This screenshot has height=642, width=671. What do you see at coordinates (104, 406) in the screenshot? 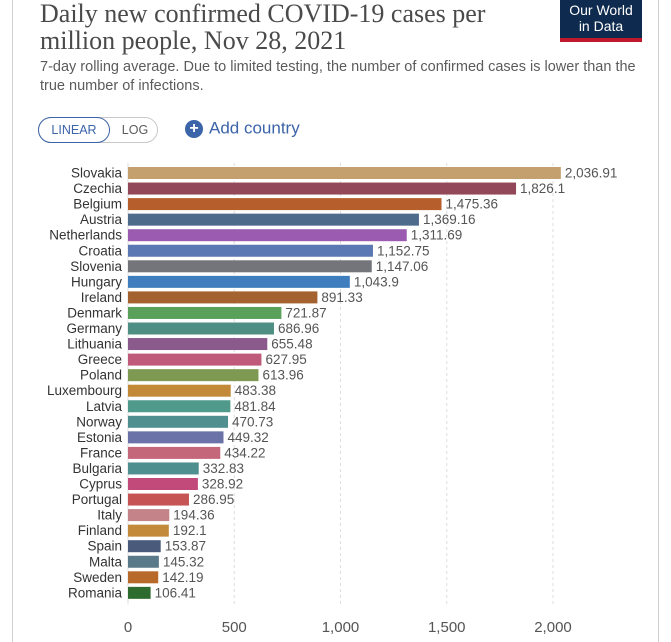
I see `category-label: Latvia` at bounding box center [104, 406].